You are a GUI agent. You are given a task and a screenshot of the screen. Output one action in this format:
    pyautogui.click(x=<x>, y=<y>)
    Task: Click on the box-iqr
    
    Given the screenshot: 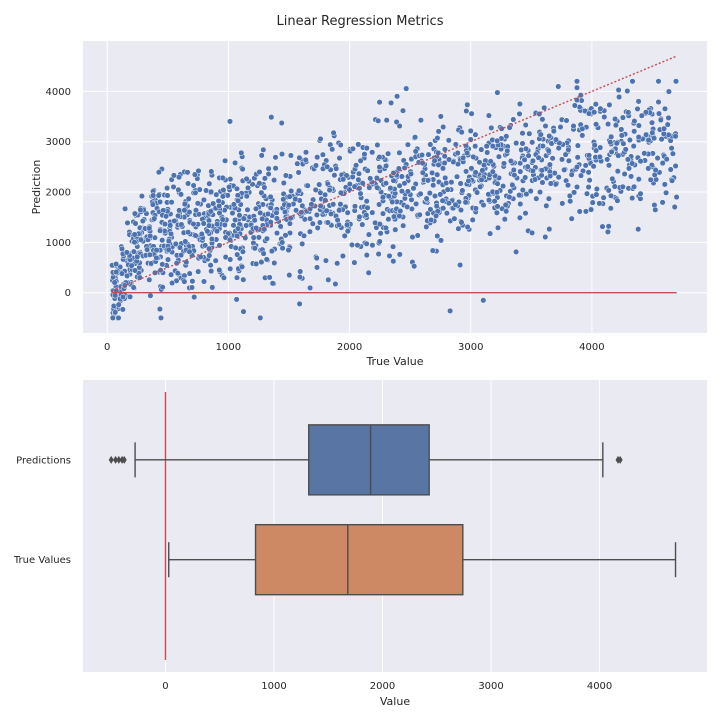 What is the action you would take?
    pyautogui.click(x=369, y=460)
    